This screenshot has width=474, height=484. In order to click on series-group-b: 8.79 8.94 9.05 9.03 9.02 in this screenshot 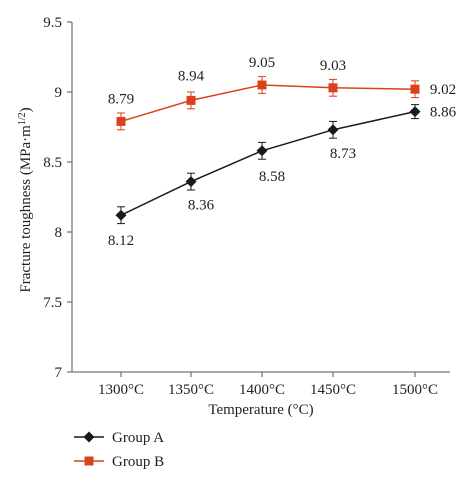, I will do `click(282, 93)`.